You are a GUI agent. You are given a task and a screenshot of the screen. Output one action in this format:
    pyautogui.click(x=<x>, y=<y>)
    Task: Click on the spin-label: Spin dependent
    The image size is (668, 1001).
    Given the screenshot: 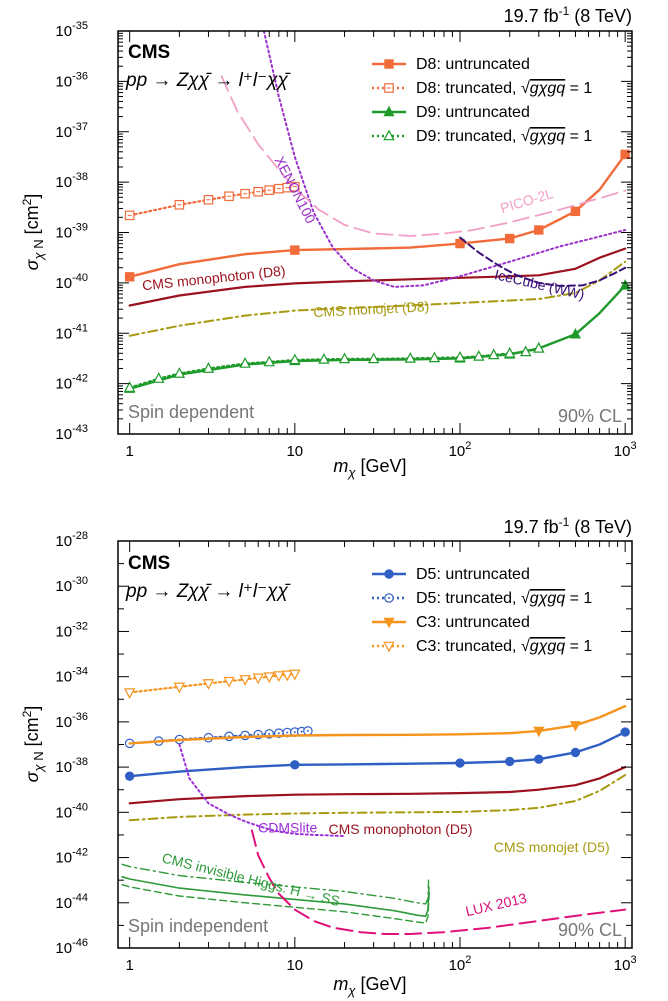 What is the action you would take?
    pyautogui.click(x=191, y=412)
    